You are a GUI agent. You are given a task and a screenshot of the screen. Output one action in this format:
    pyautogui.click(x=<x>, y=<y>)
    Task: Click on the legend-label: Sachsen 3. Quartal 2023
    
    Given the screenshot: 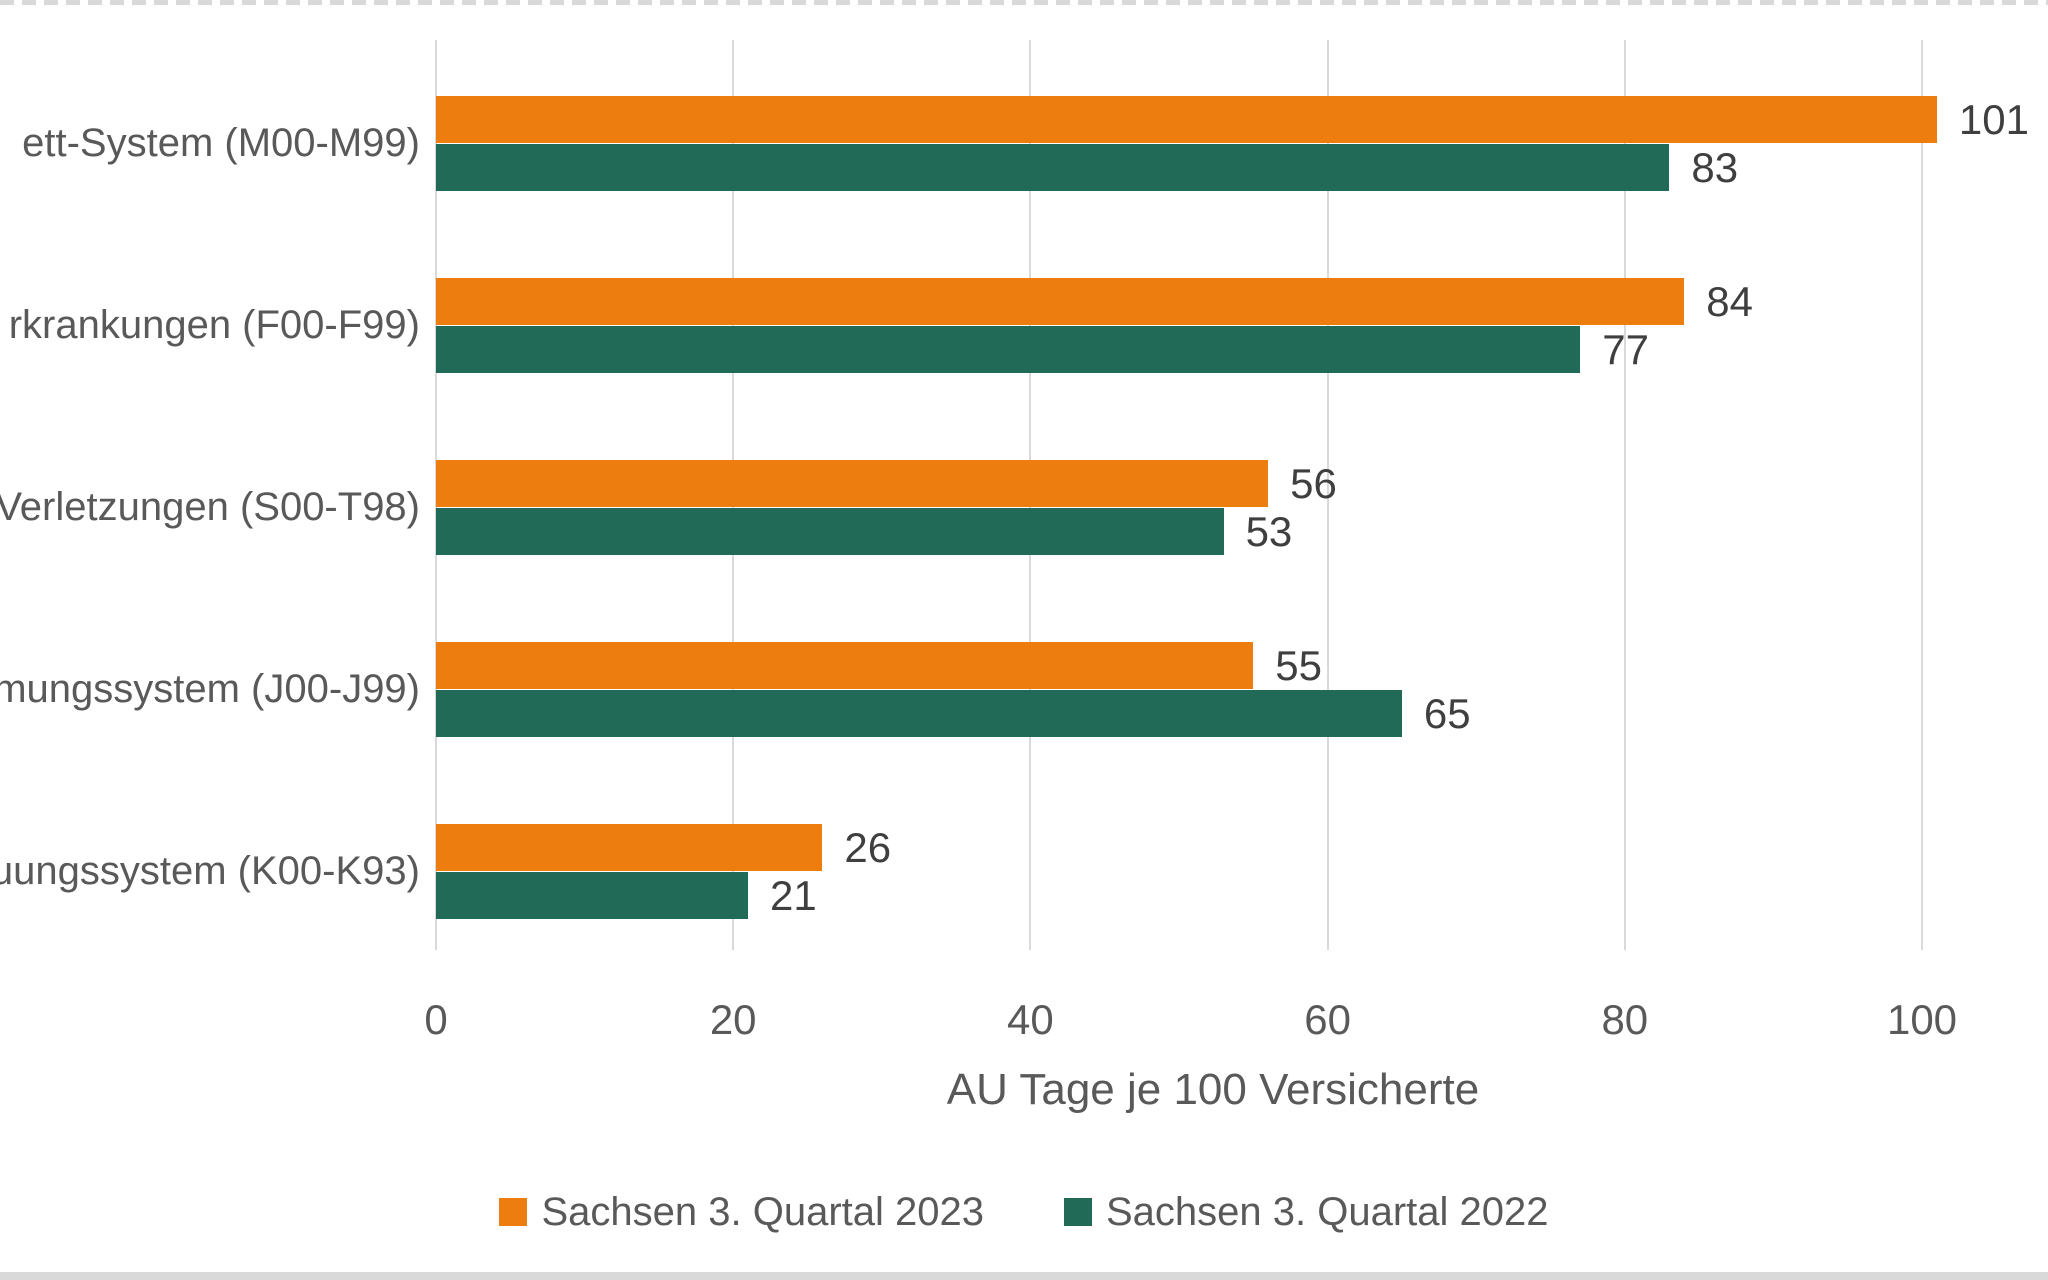 What is the action you would take?
    pyautogui.click(x=762, y=1212)
    